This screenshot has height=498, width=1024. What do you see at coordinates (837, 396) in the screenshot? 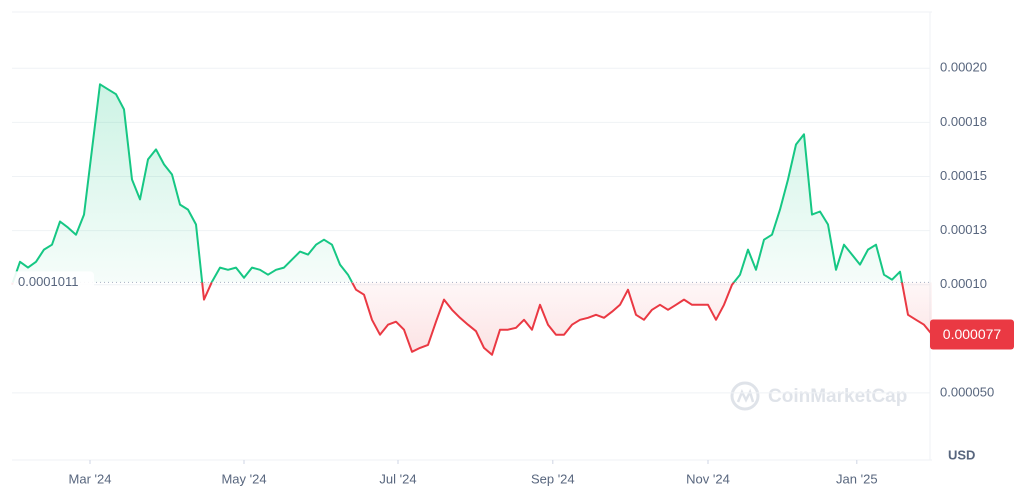
I see `watermark-text: CoinMarketCap` at bounding box center [837, 396].